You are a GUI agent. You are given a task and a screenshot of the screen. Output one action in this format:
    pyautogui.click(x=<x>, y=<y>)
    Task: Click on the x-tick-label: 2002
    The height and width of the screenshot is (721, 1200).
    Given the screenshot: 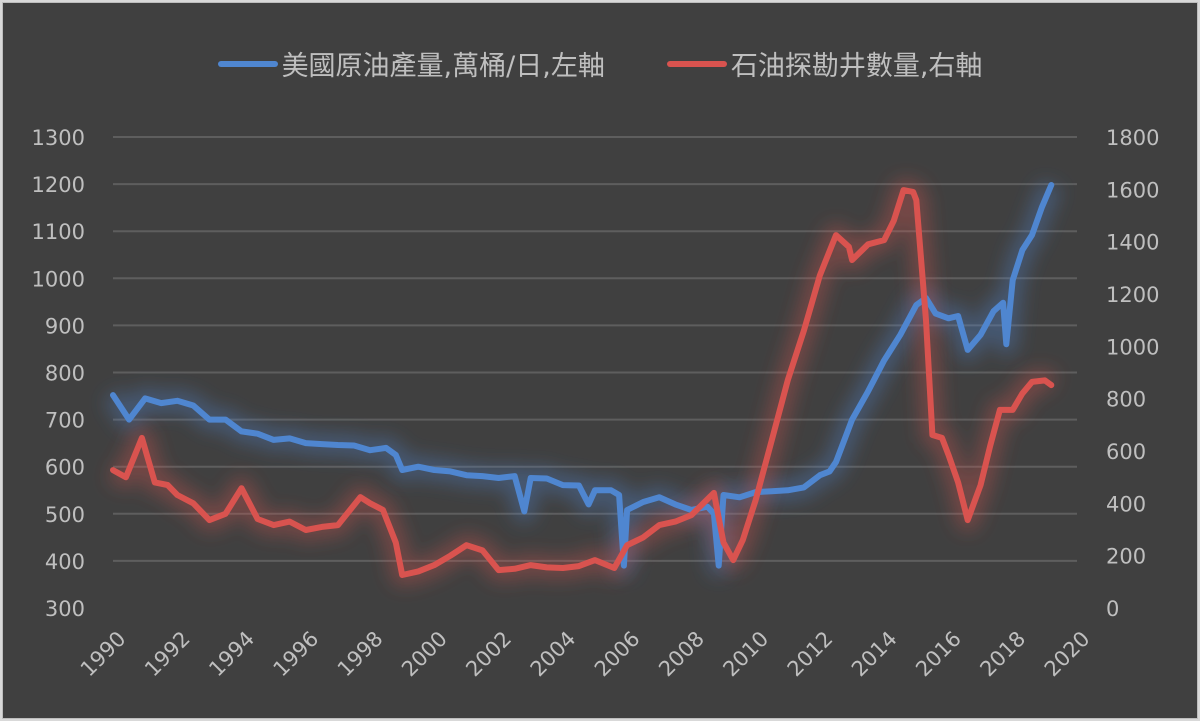 What is the action you would take?
    pyautogui.click(x=488, y=654)
    